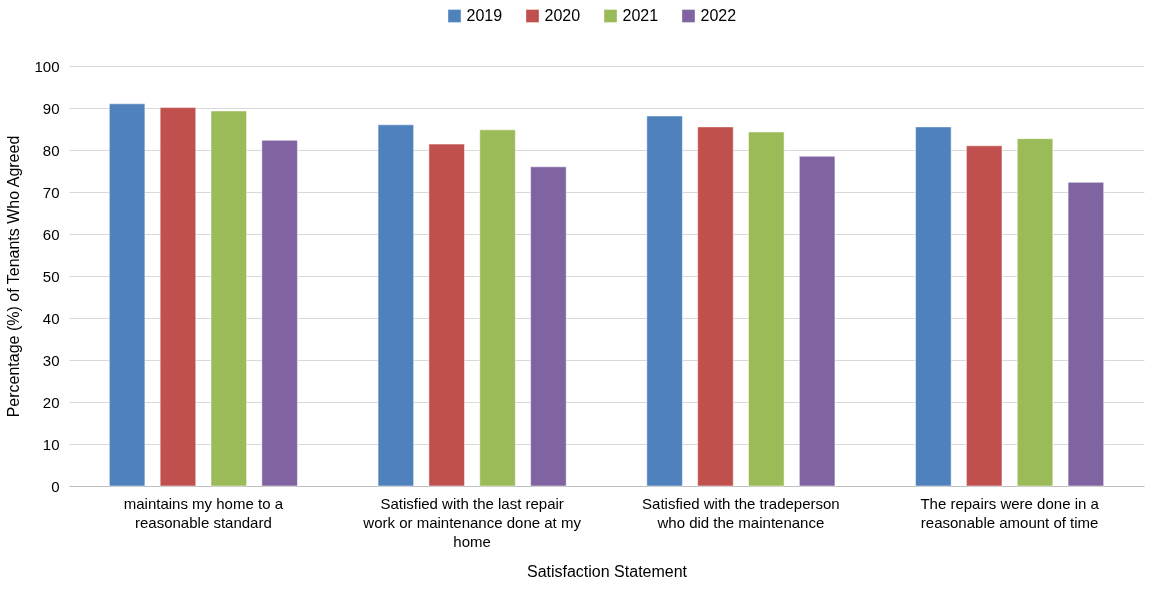  I want to click on y-tick-label: 100, so click(47, 66).